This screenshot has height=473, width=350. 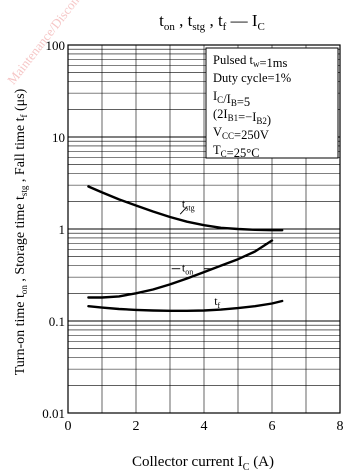 What do you see at coordinates (250, 61) in the screenshot?
I see `condition-line: Pulsed tw=1ms` at bounding box center [250, 61].